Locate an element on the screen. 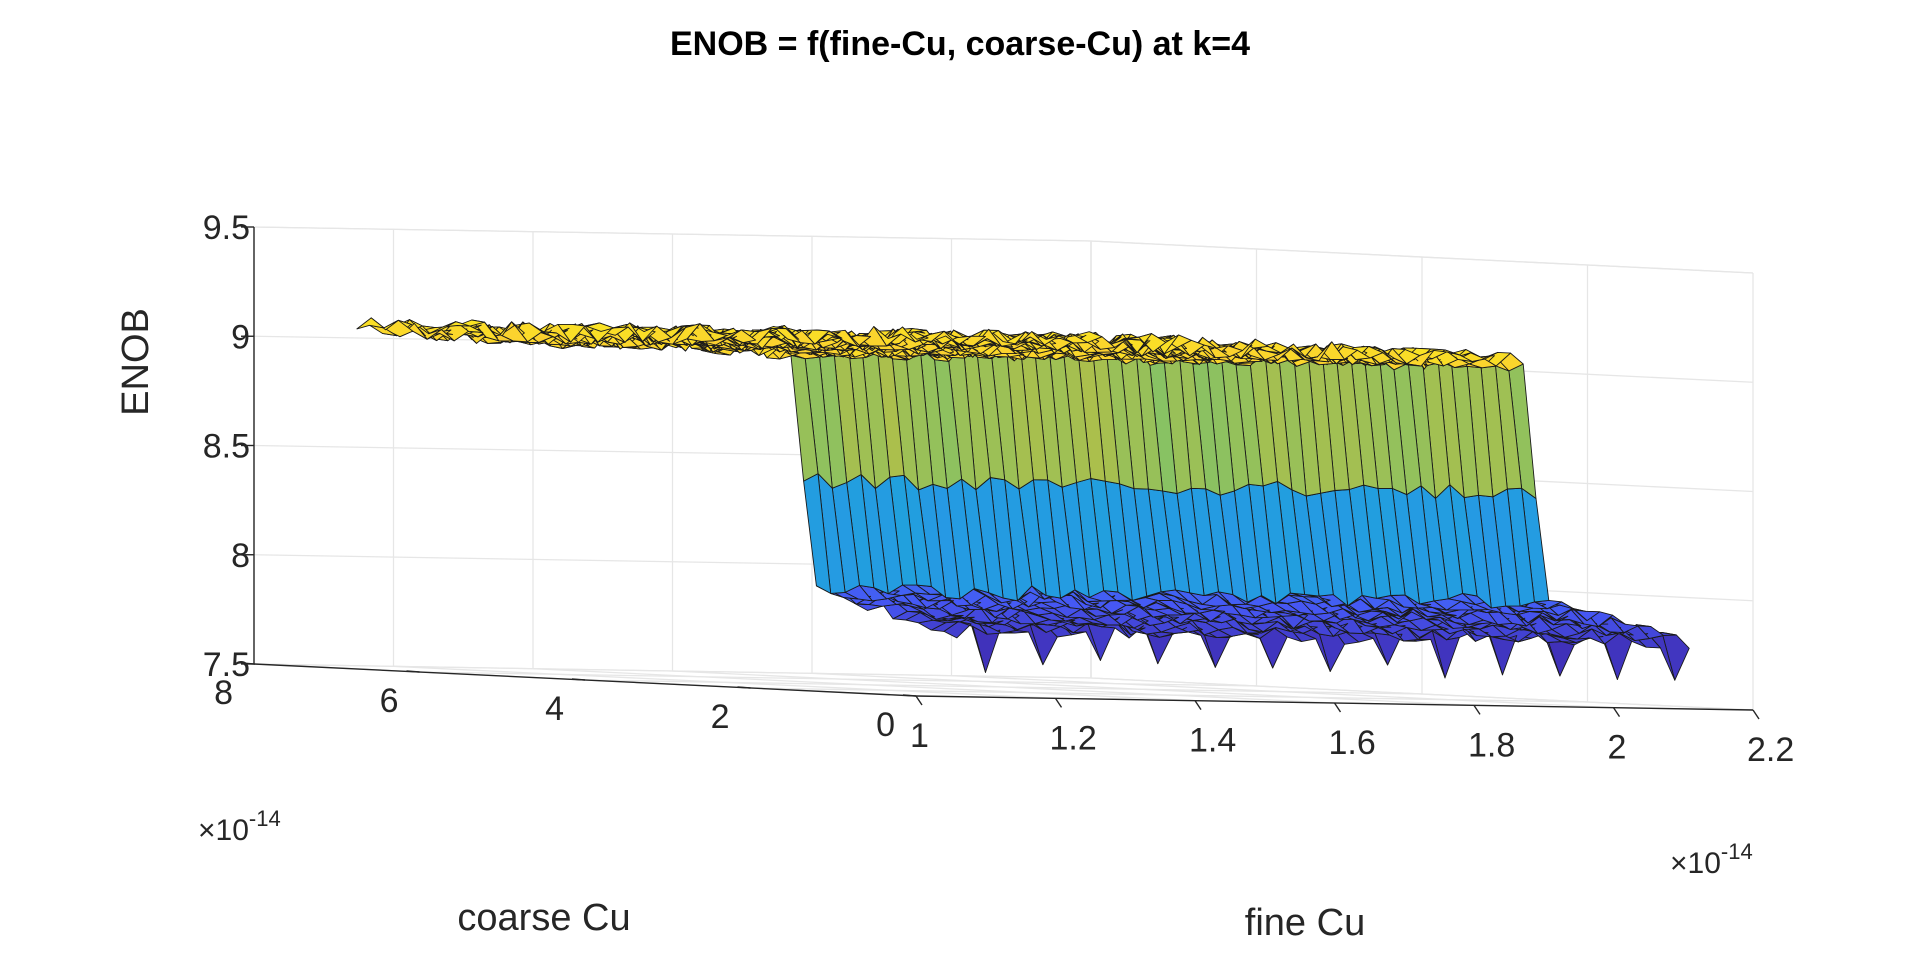 The height and width of the screenshot is (963, 1920). x-tick-label: 2.2 is located at coordinates (1770, 750).